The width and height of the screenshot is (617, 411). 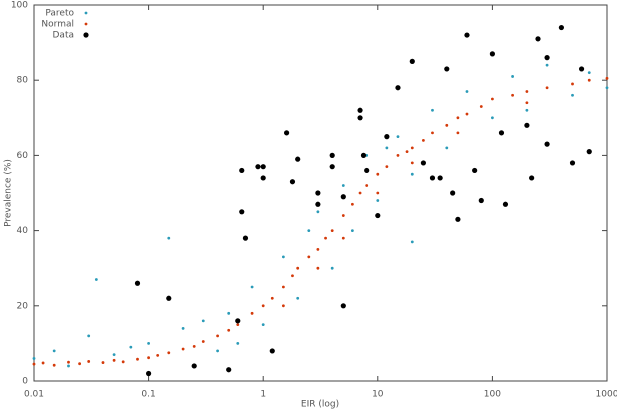 I want to click on y-tick-label: 80, so click(x=23, y=81).